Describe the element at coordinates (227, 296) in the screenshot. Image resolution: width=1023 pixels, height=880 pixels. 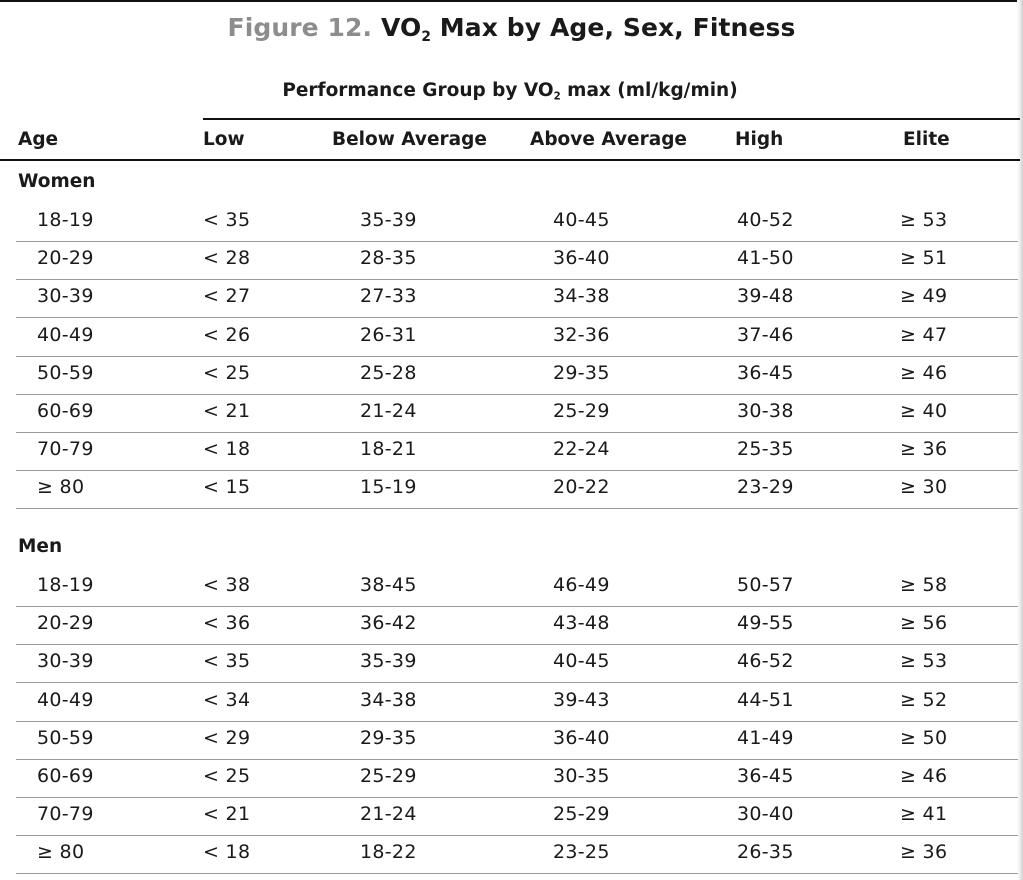
I see `cell-low: < 27` at that location.